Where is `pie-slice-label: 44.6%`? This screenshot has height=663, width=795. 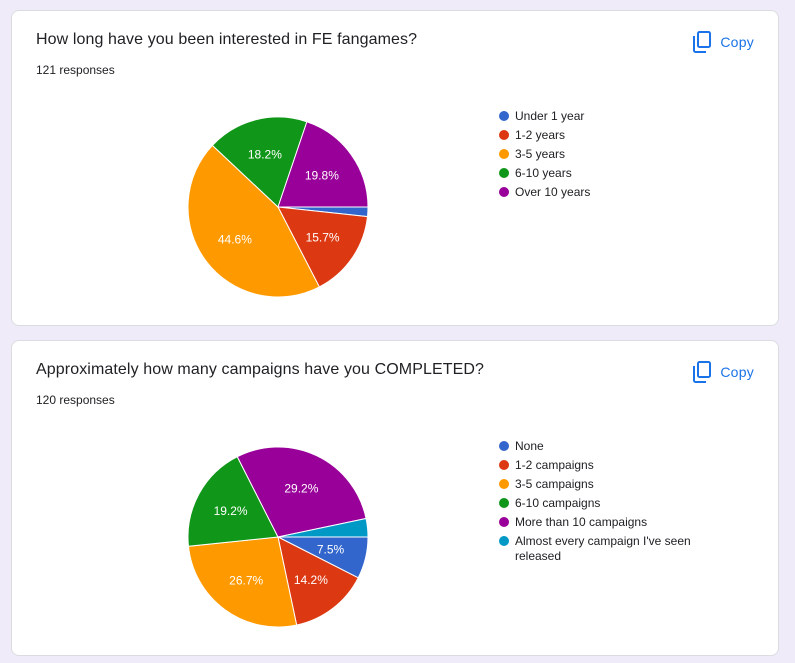
pie-slice-label: 44.6% is located at coordinates (235, 240).